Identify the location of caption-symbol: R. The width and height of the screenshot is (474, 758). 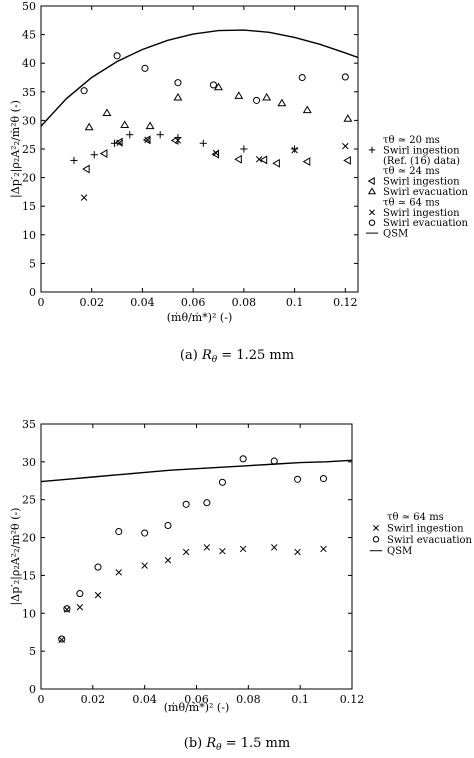
(210, 743).